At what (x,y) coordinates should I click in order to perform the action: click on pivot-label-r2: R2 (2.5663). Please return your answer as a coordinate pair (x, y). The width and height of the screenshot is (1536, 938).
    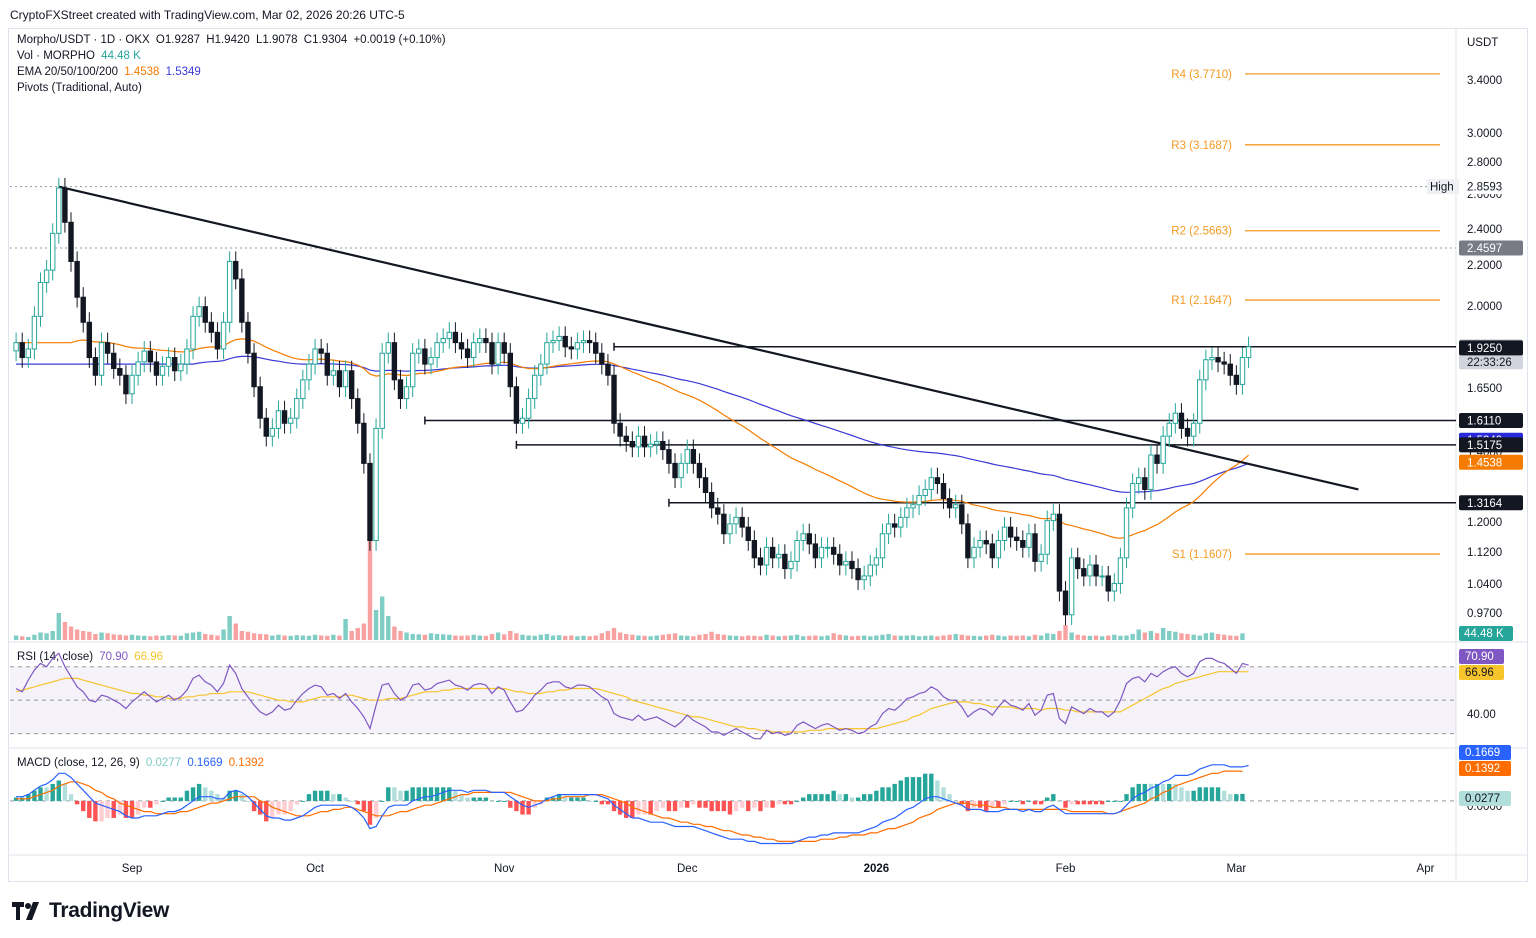
    Looking at the image, I should click on (1201, 232).